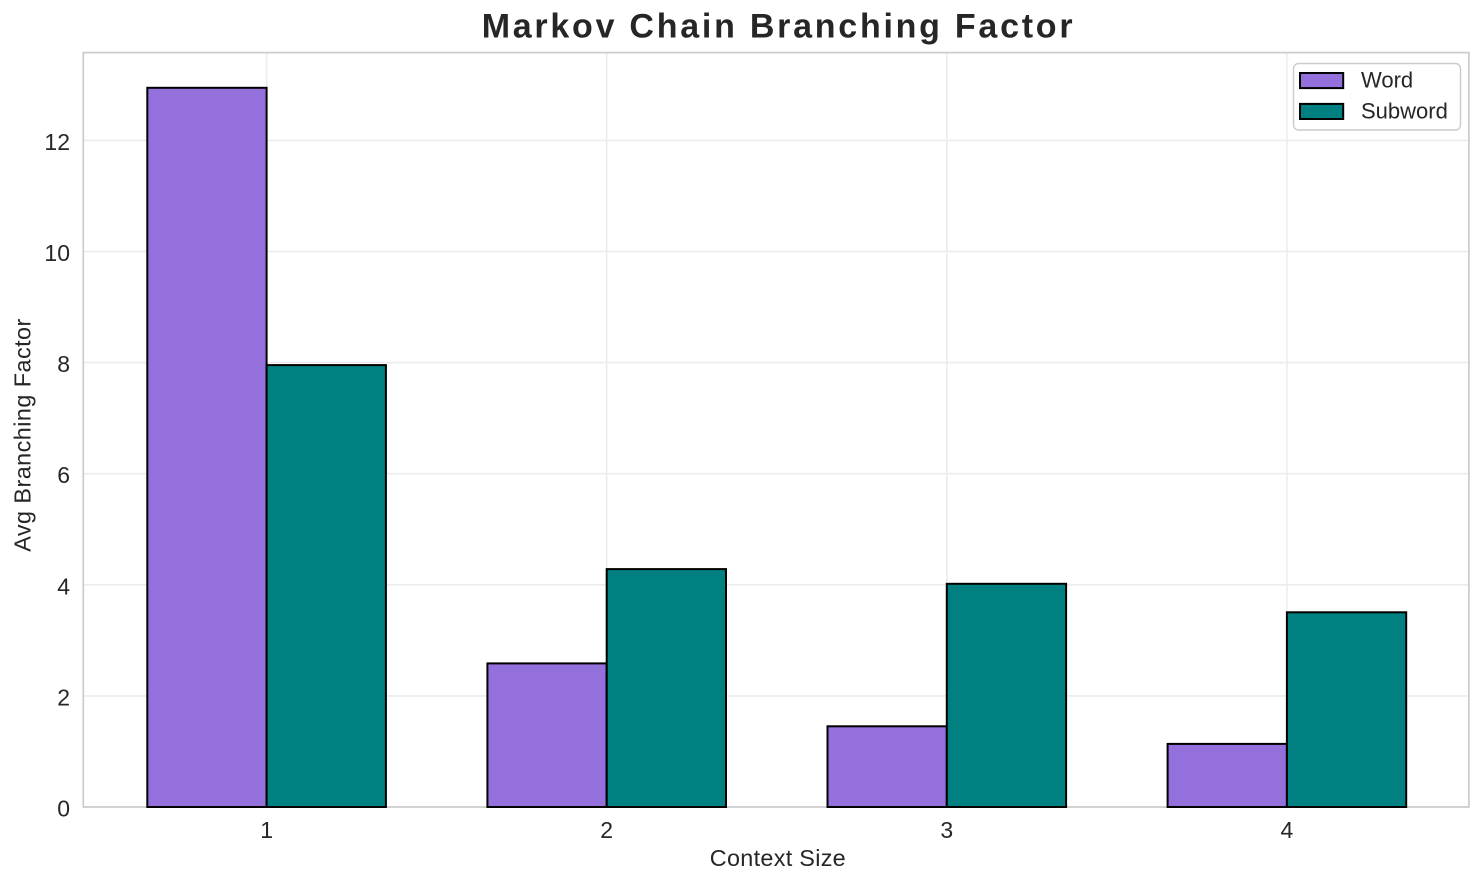 The width and height of the screenshot is (1484, 885). Describe the element at coordinates (778, 858) in the screenshot. I see `svg-text: Context Size` at that location.